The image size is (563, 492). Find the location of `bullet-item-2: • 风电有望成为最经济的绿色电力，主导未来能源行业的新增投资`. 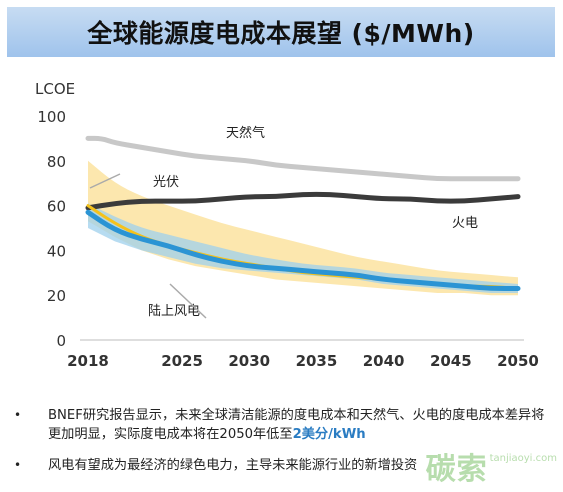

bullet-item-2: • 风电有望成为最经济的绿色电力，主导未来能源行业的新增投资 is located at coordinates (281, 465).